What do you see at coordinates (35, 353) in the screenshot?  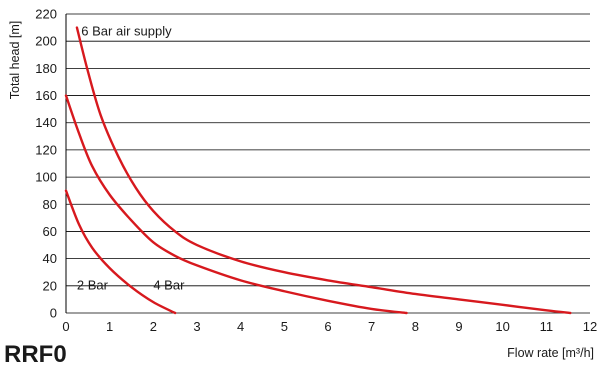 I see `watermark-text: RRF0` at bounding box center [35, 353].